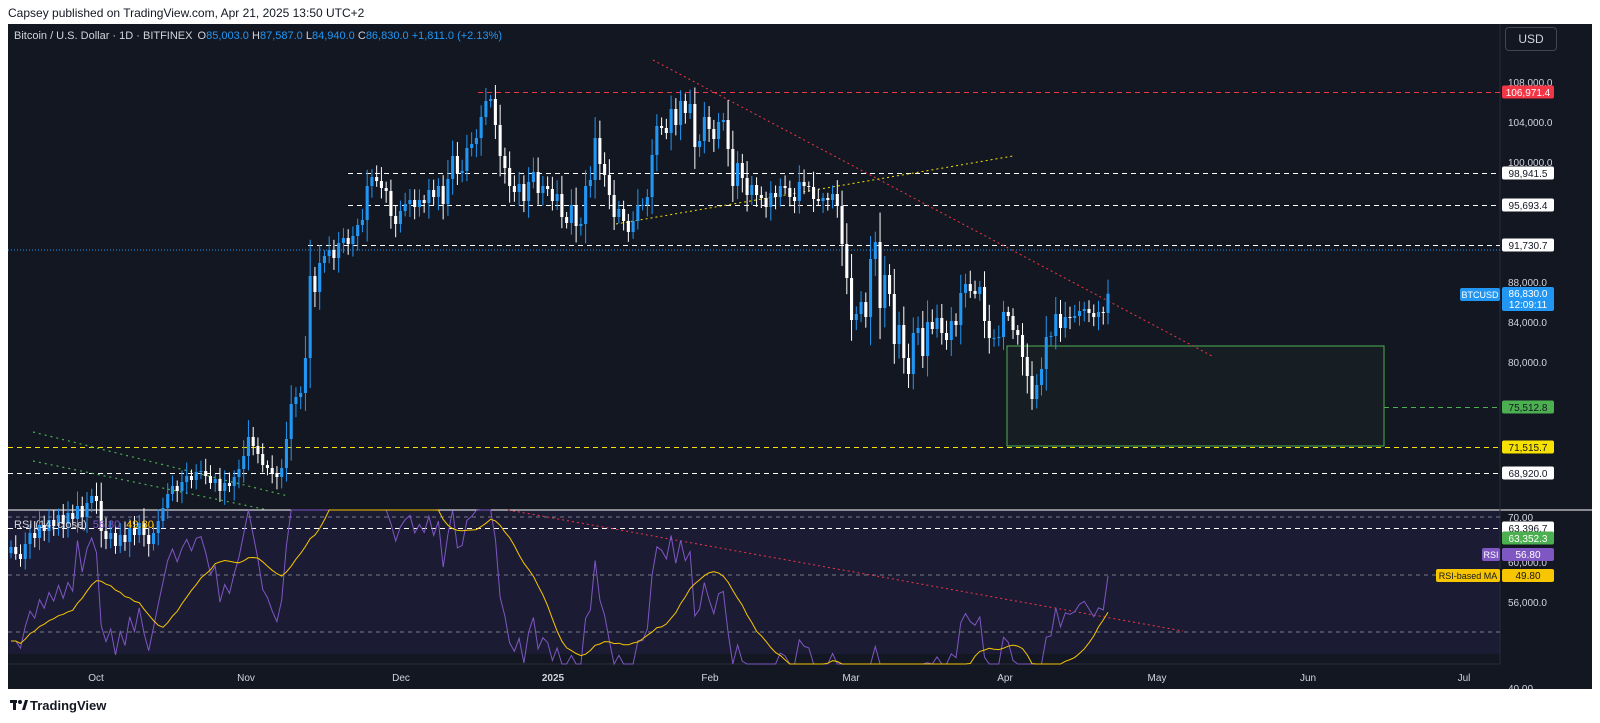 Image resolution: width=1600 pixels, height=723 pixels. What do you see at coordinates (1531, 39) in the screenshot?
I see `currency-button: USD` at bounding box center [1531, 39].